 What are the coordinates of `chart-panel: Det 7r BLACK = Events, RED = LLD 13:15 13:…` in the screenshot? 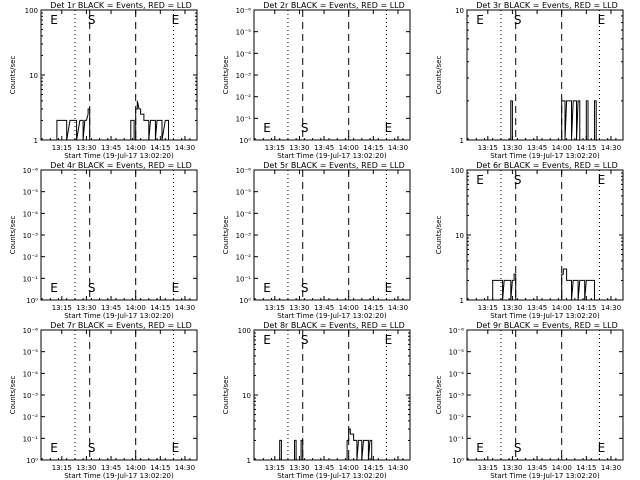 It's located at (103, 400).